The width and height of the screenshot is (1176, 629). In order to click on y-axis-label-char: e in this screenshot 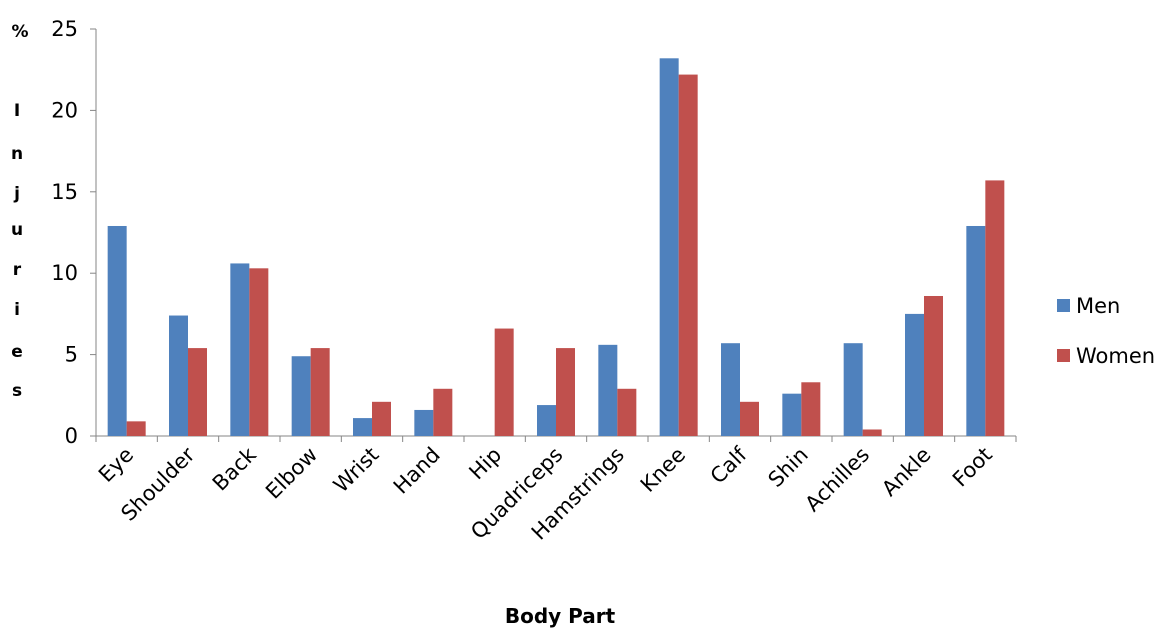, I will do `click(17, 352)`.